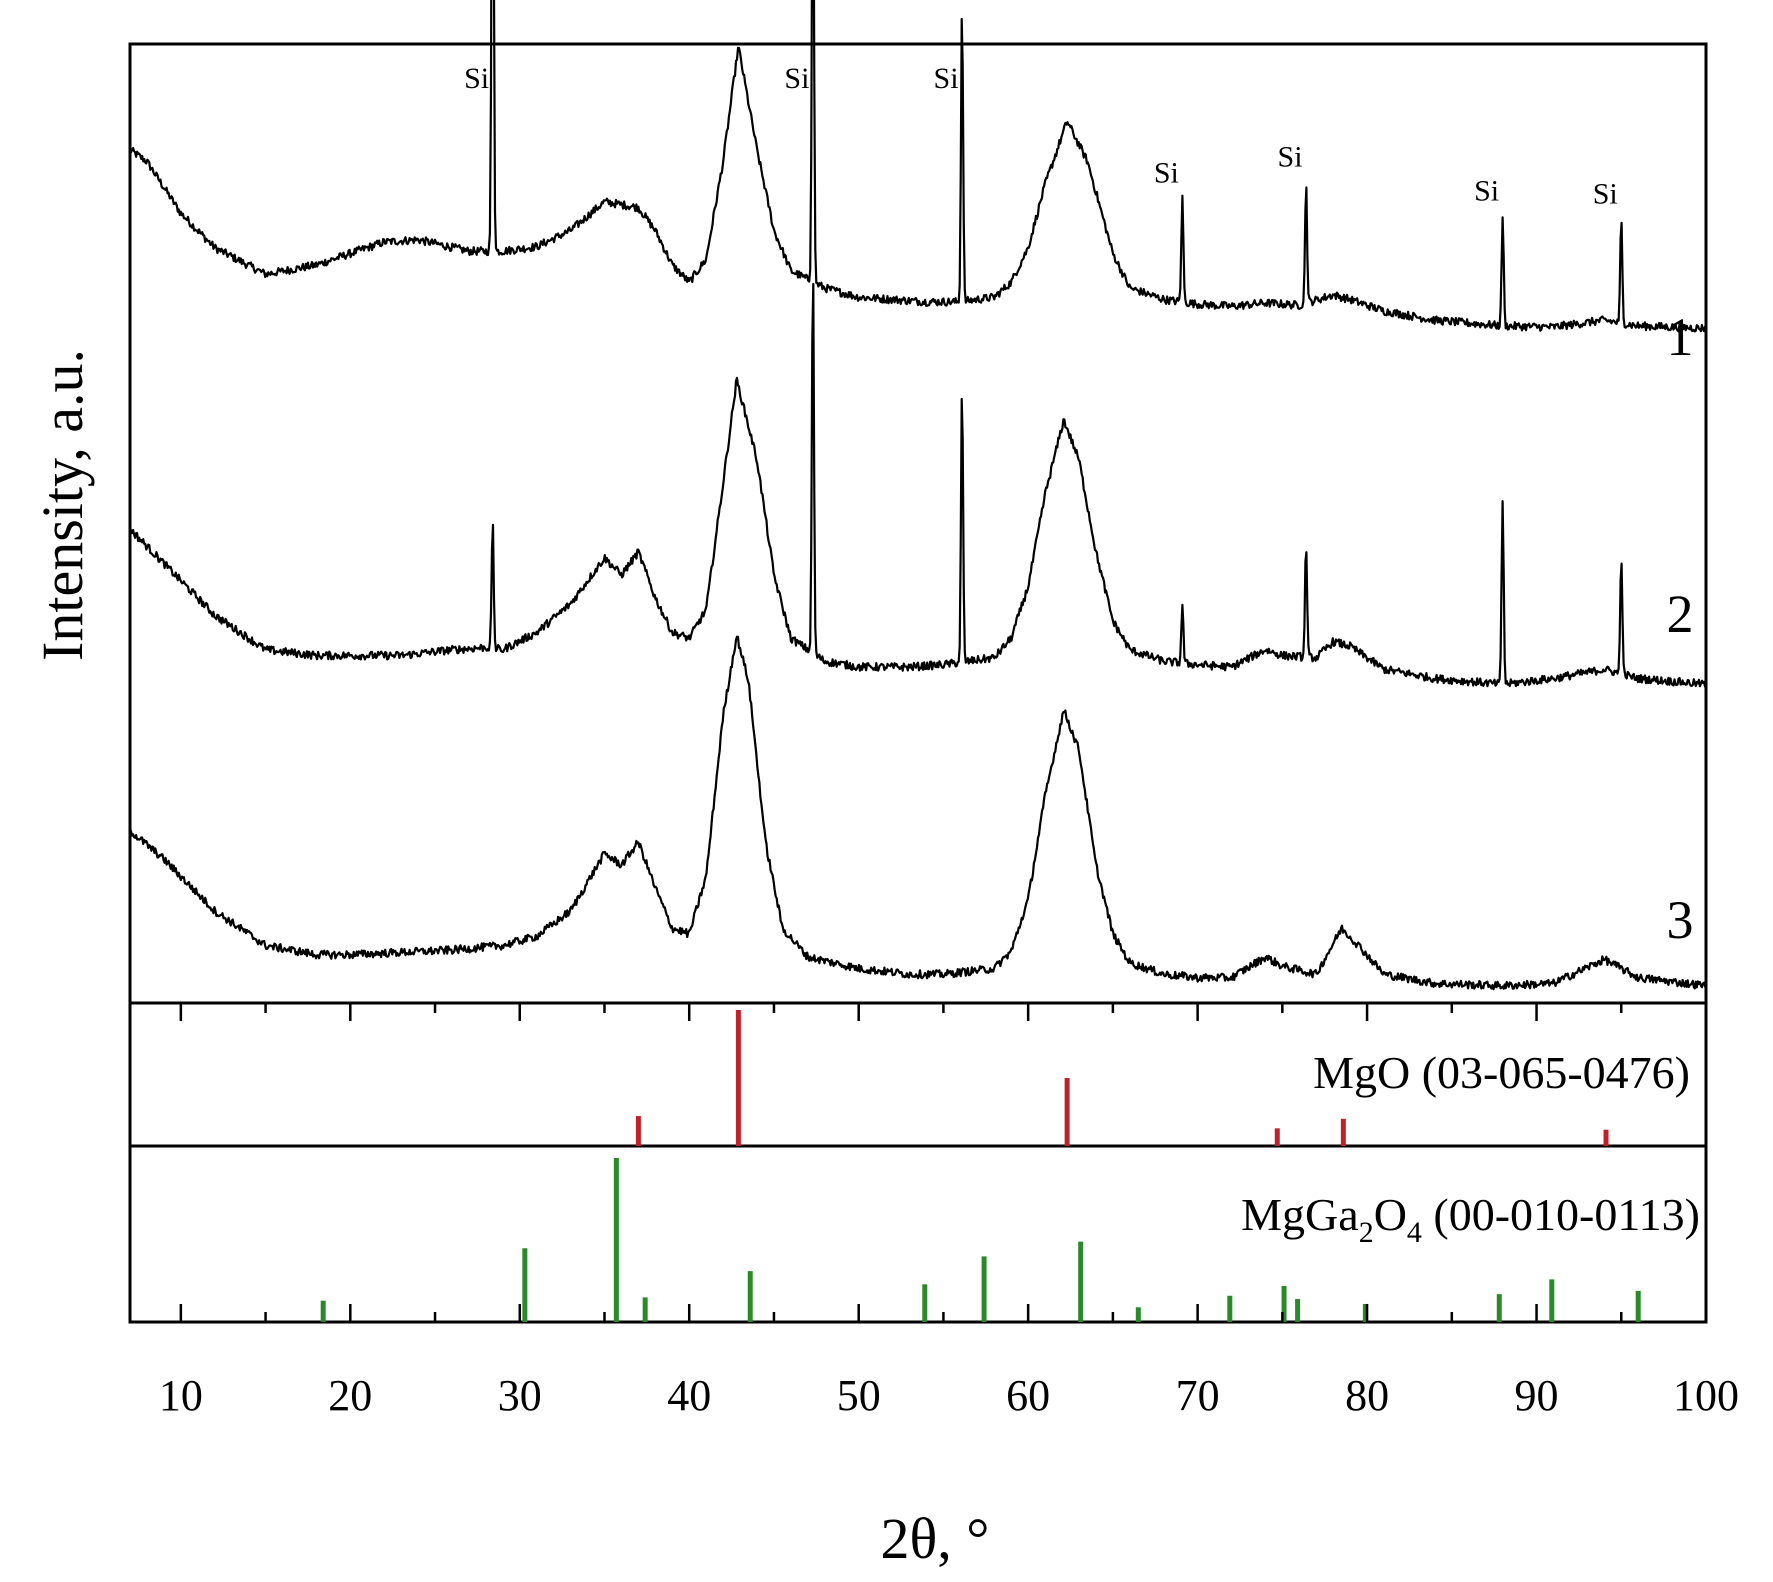  What do you see at coordinates (1680, 920) in the screenshot?
I see `series-label-3: 3` at bounding box center [1680, 920].